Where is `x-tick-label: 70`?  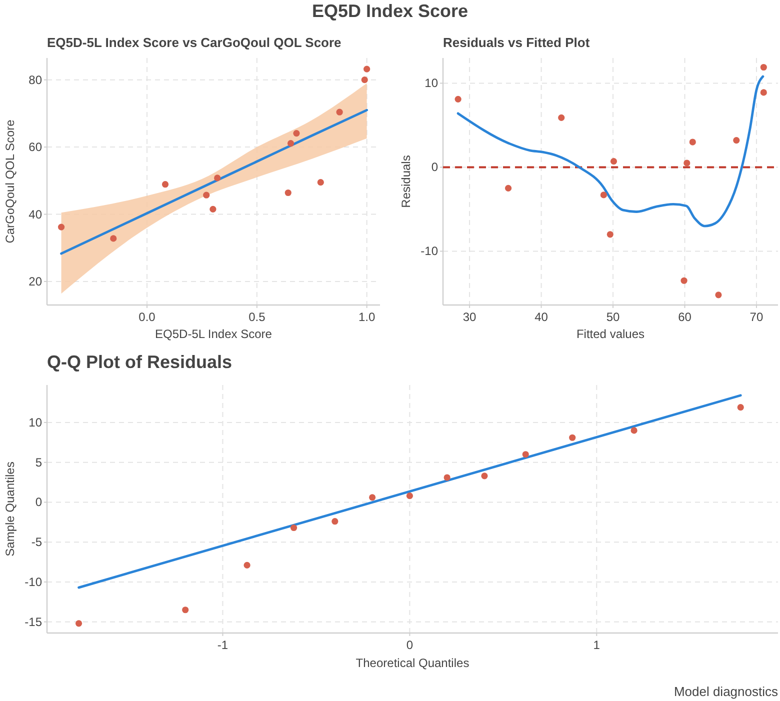 x-tick-label: 70 is located at coordinates (757, 317).